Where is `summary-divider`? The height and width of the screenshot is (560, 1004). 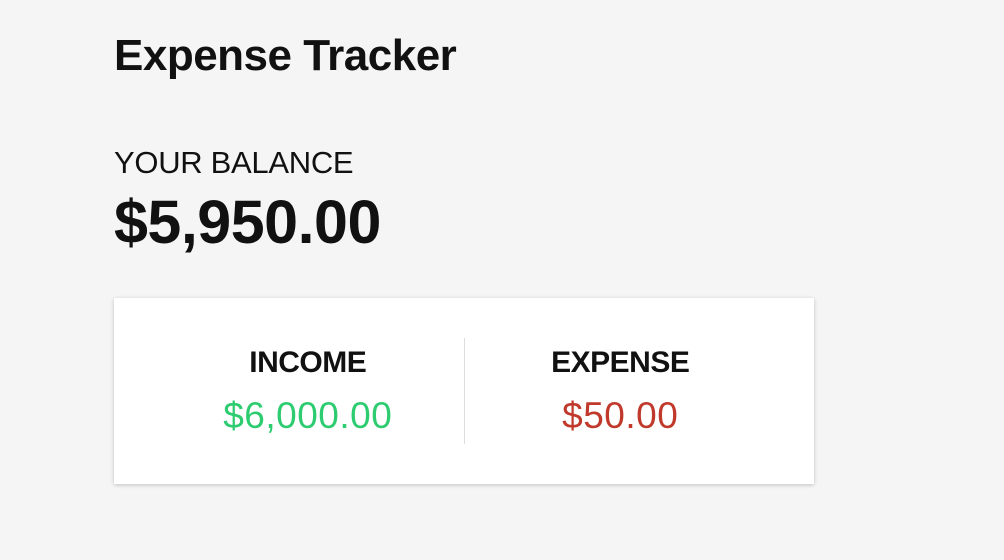
summary-divider is located at coordinates (464, 391).